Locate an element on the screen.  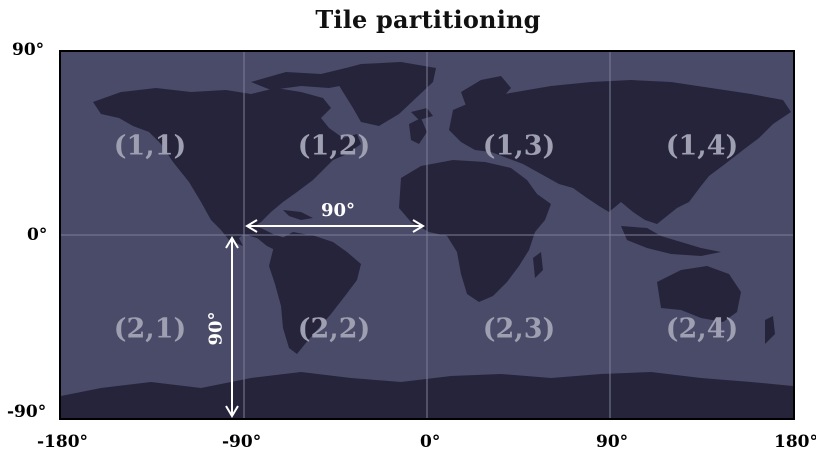
tile-label-1-4: (1,4) is located at coordinates (702, 146).